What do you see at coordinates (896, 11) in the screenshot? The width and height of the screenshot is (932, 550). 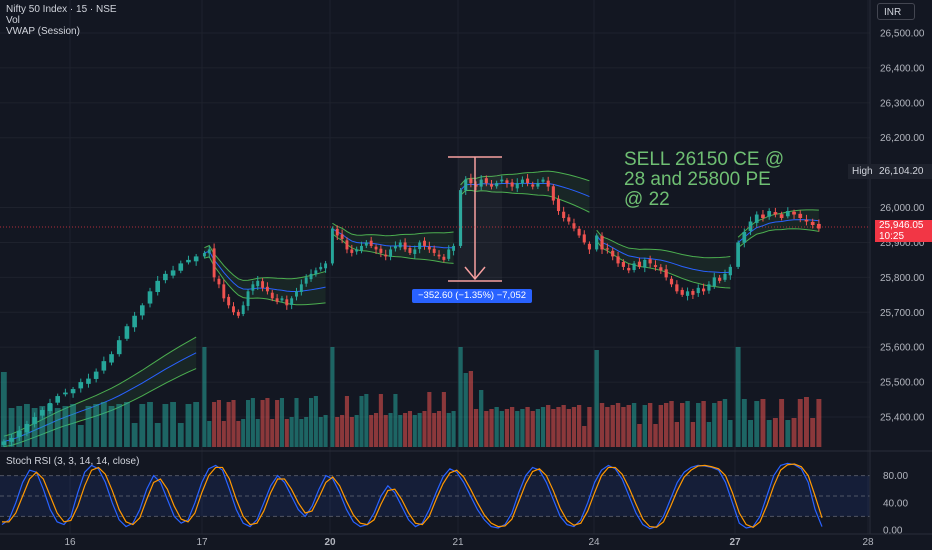 I see `currency-button: INR` at bounding box center [896, 11].